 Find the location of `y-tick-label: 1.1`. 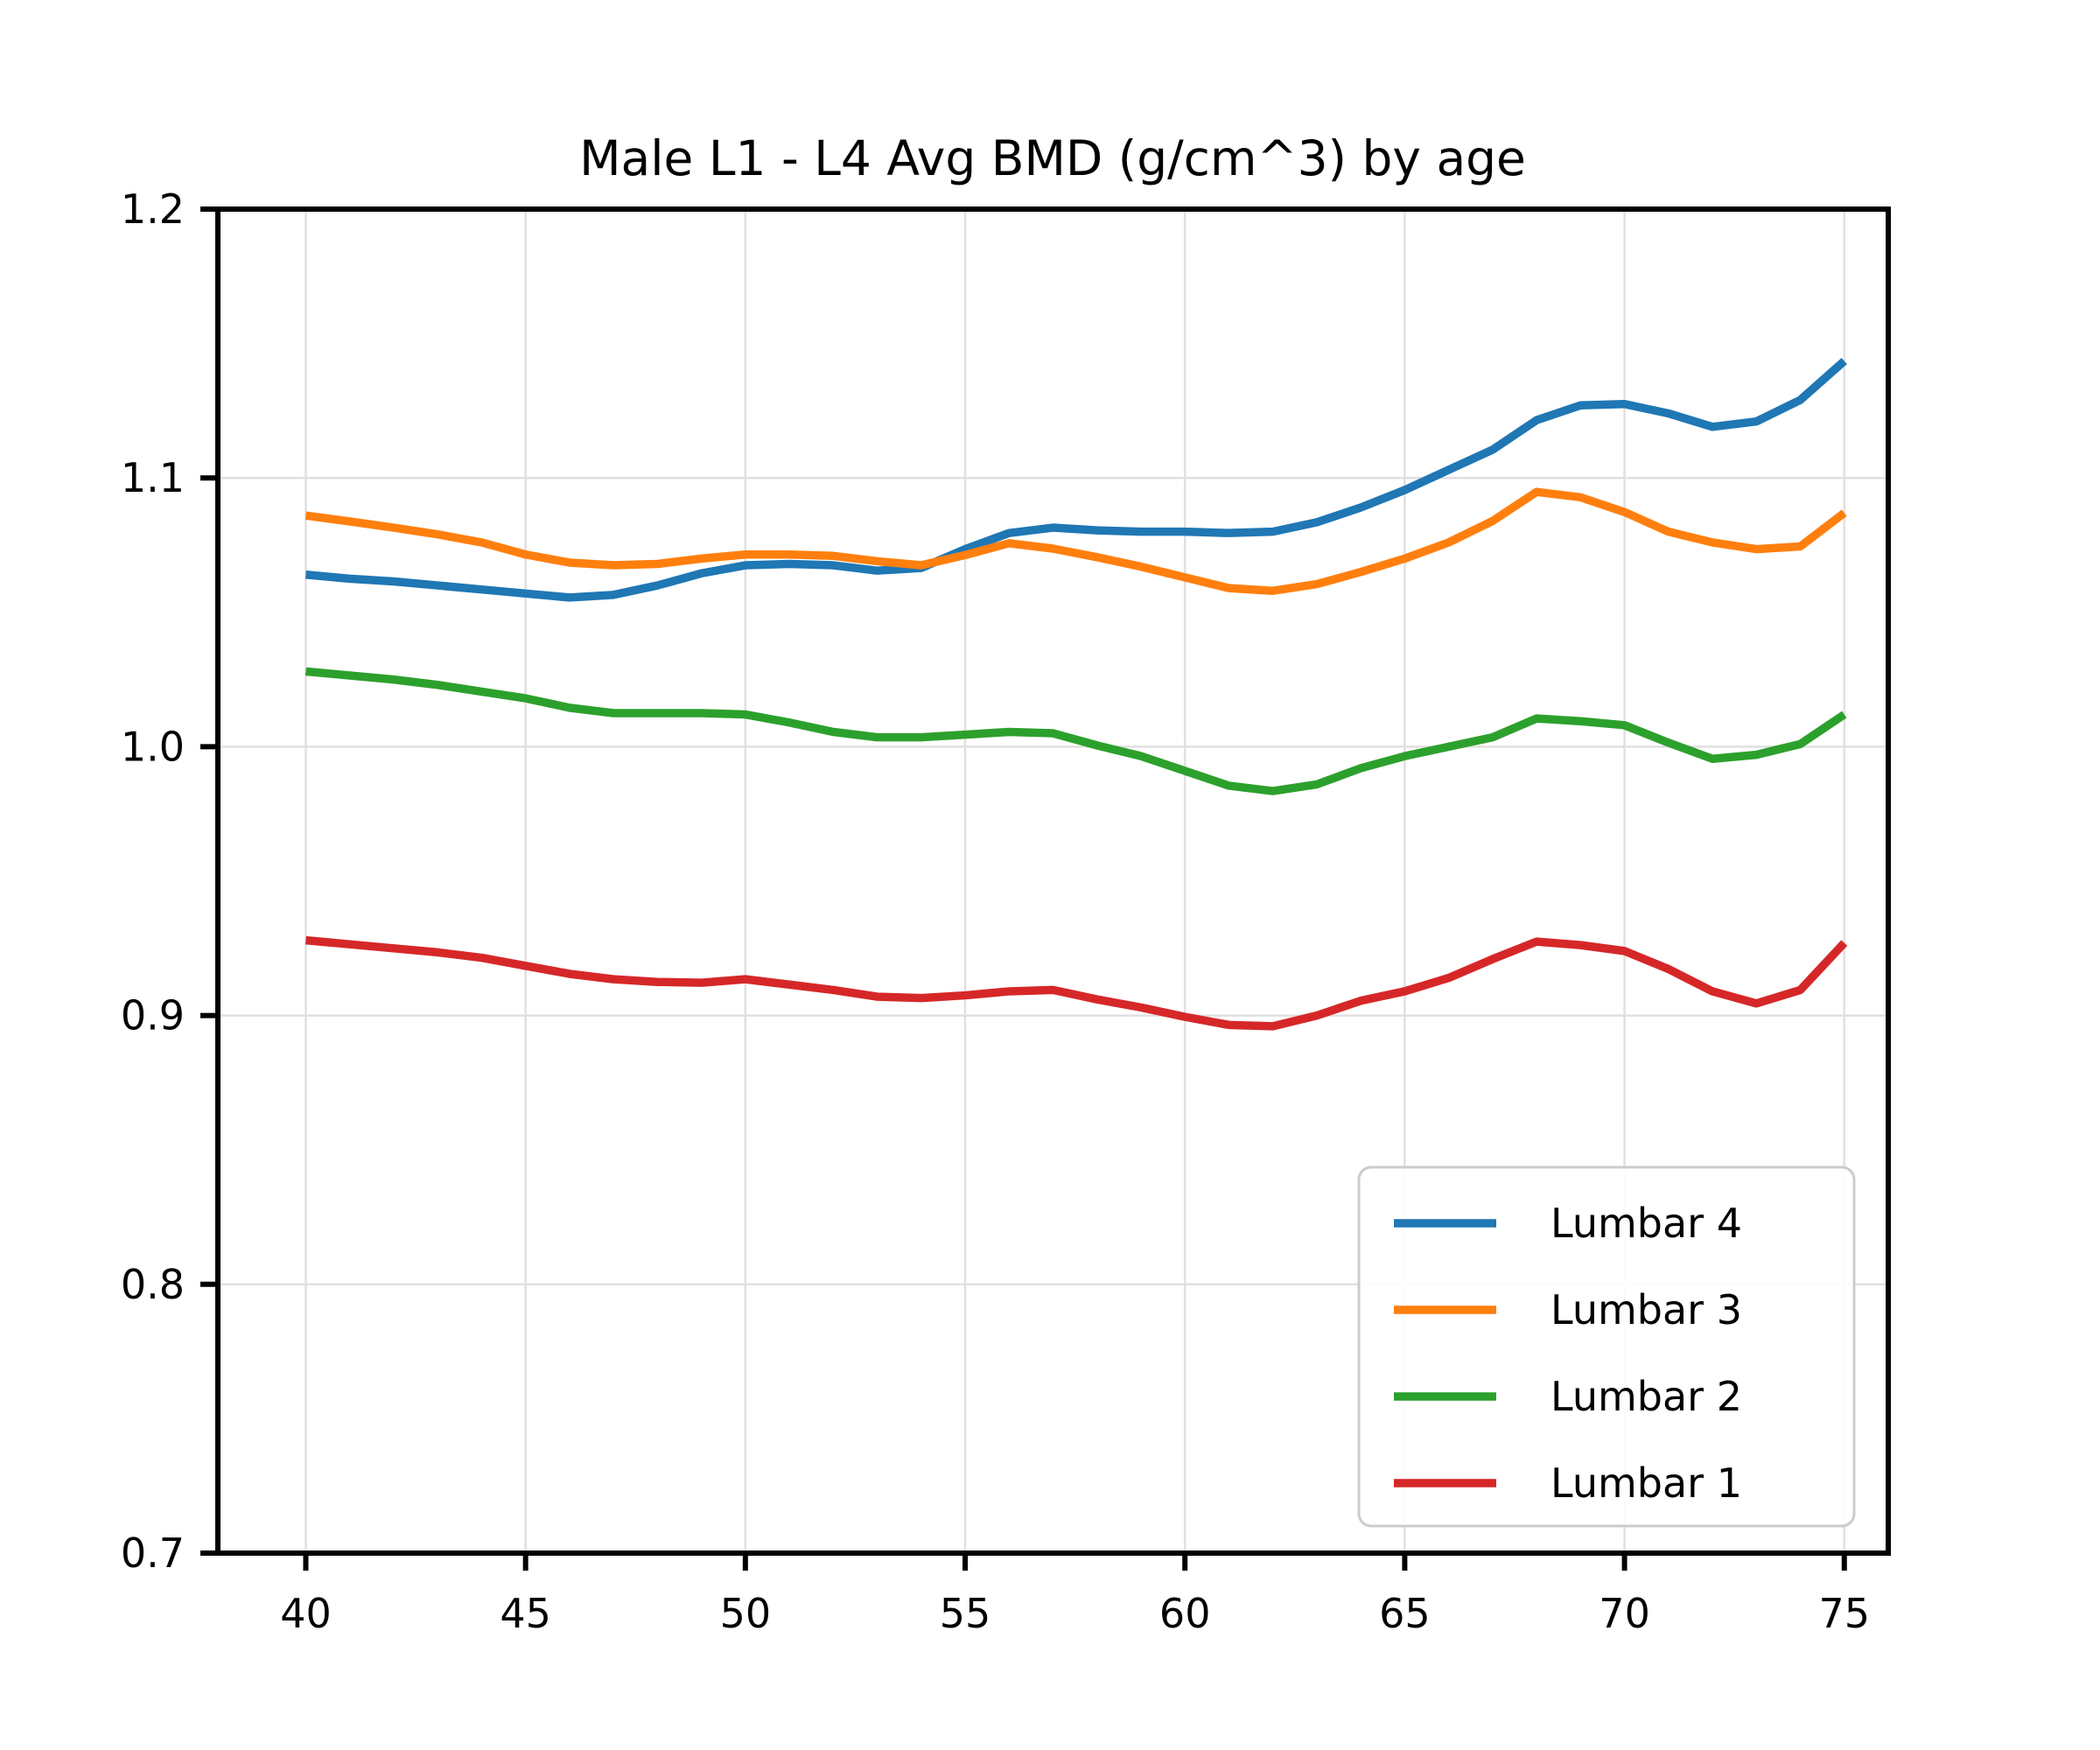

y-tick-label: 1.1 is located at coordinates (153, 477).